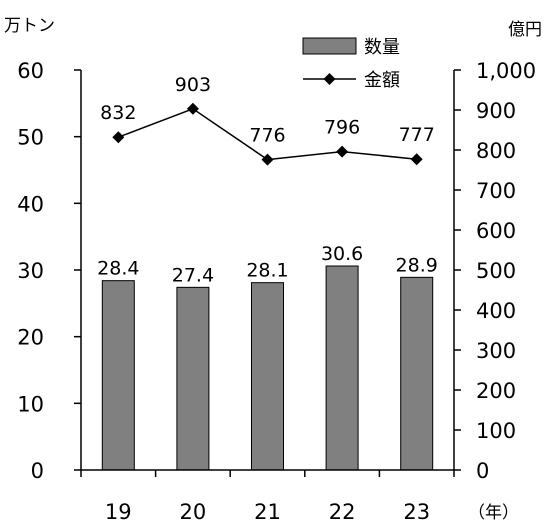 Image resolution: width=549 pixels, height=528 pixels. I want to click on legend-bar-swatch, so click(329, 46).